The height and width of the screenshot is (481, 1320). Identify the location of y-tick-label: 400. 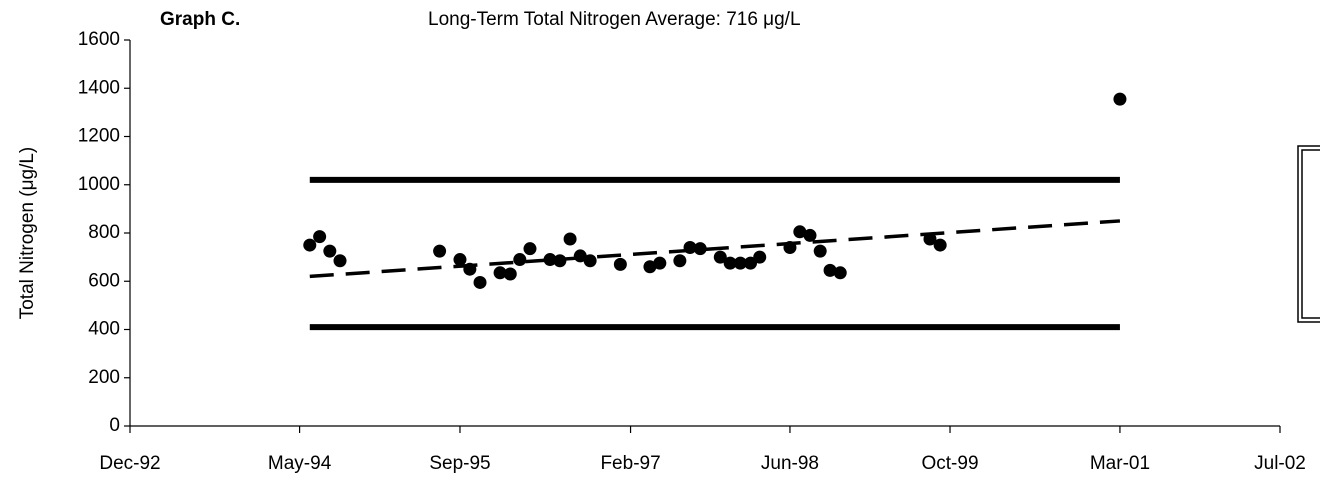
(104, 329).